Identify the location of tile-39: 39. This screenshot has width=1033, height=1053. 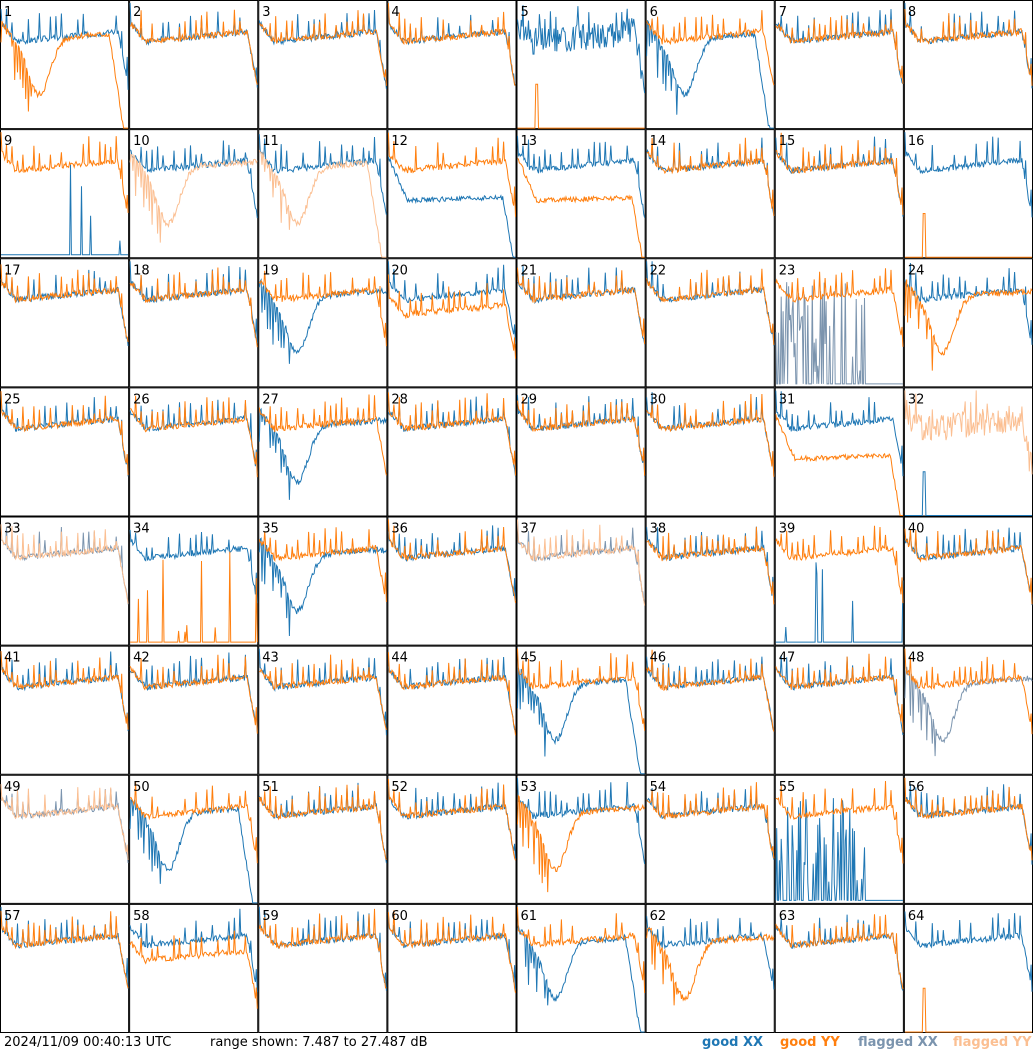
(839, 581).